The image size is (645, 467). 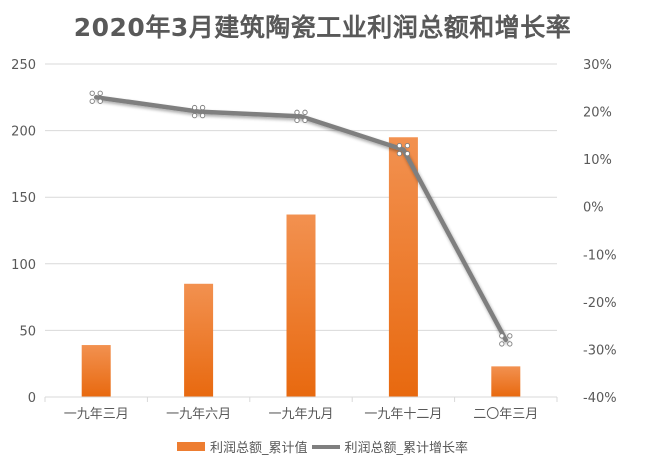 What do you see at coordinates (23, 132) in the screenshot?
I see `left-axis-tick-label: 200` at bounding box center [23, 132].